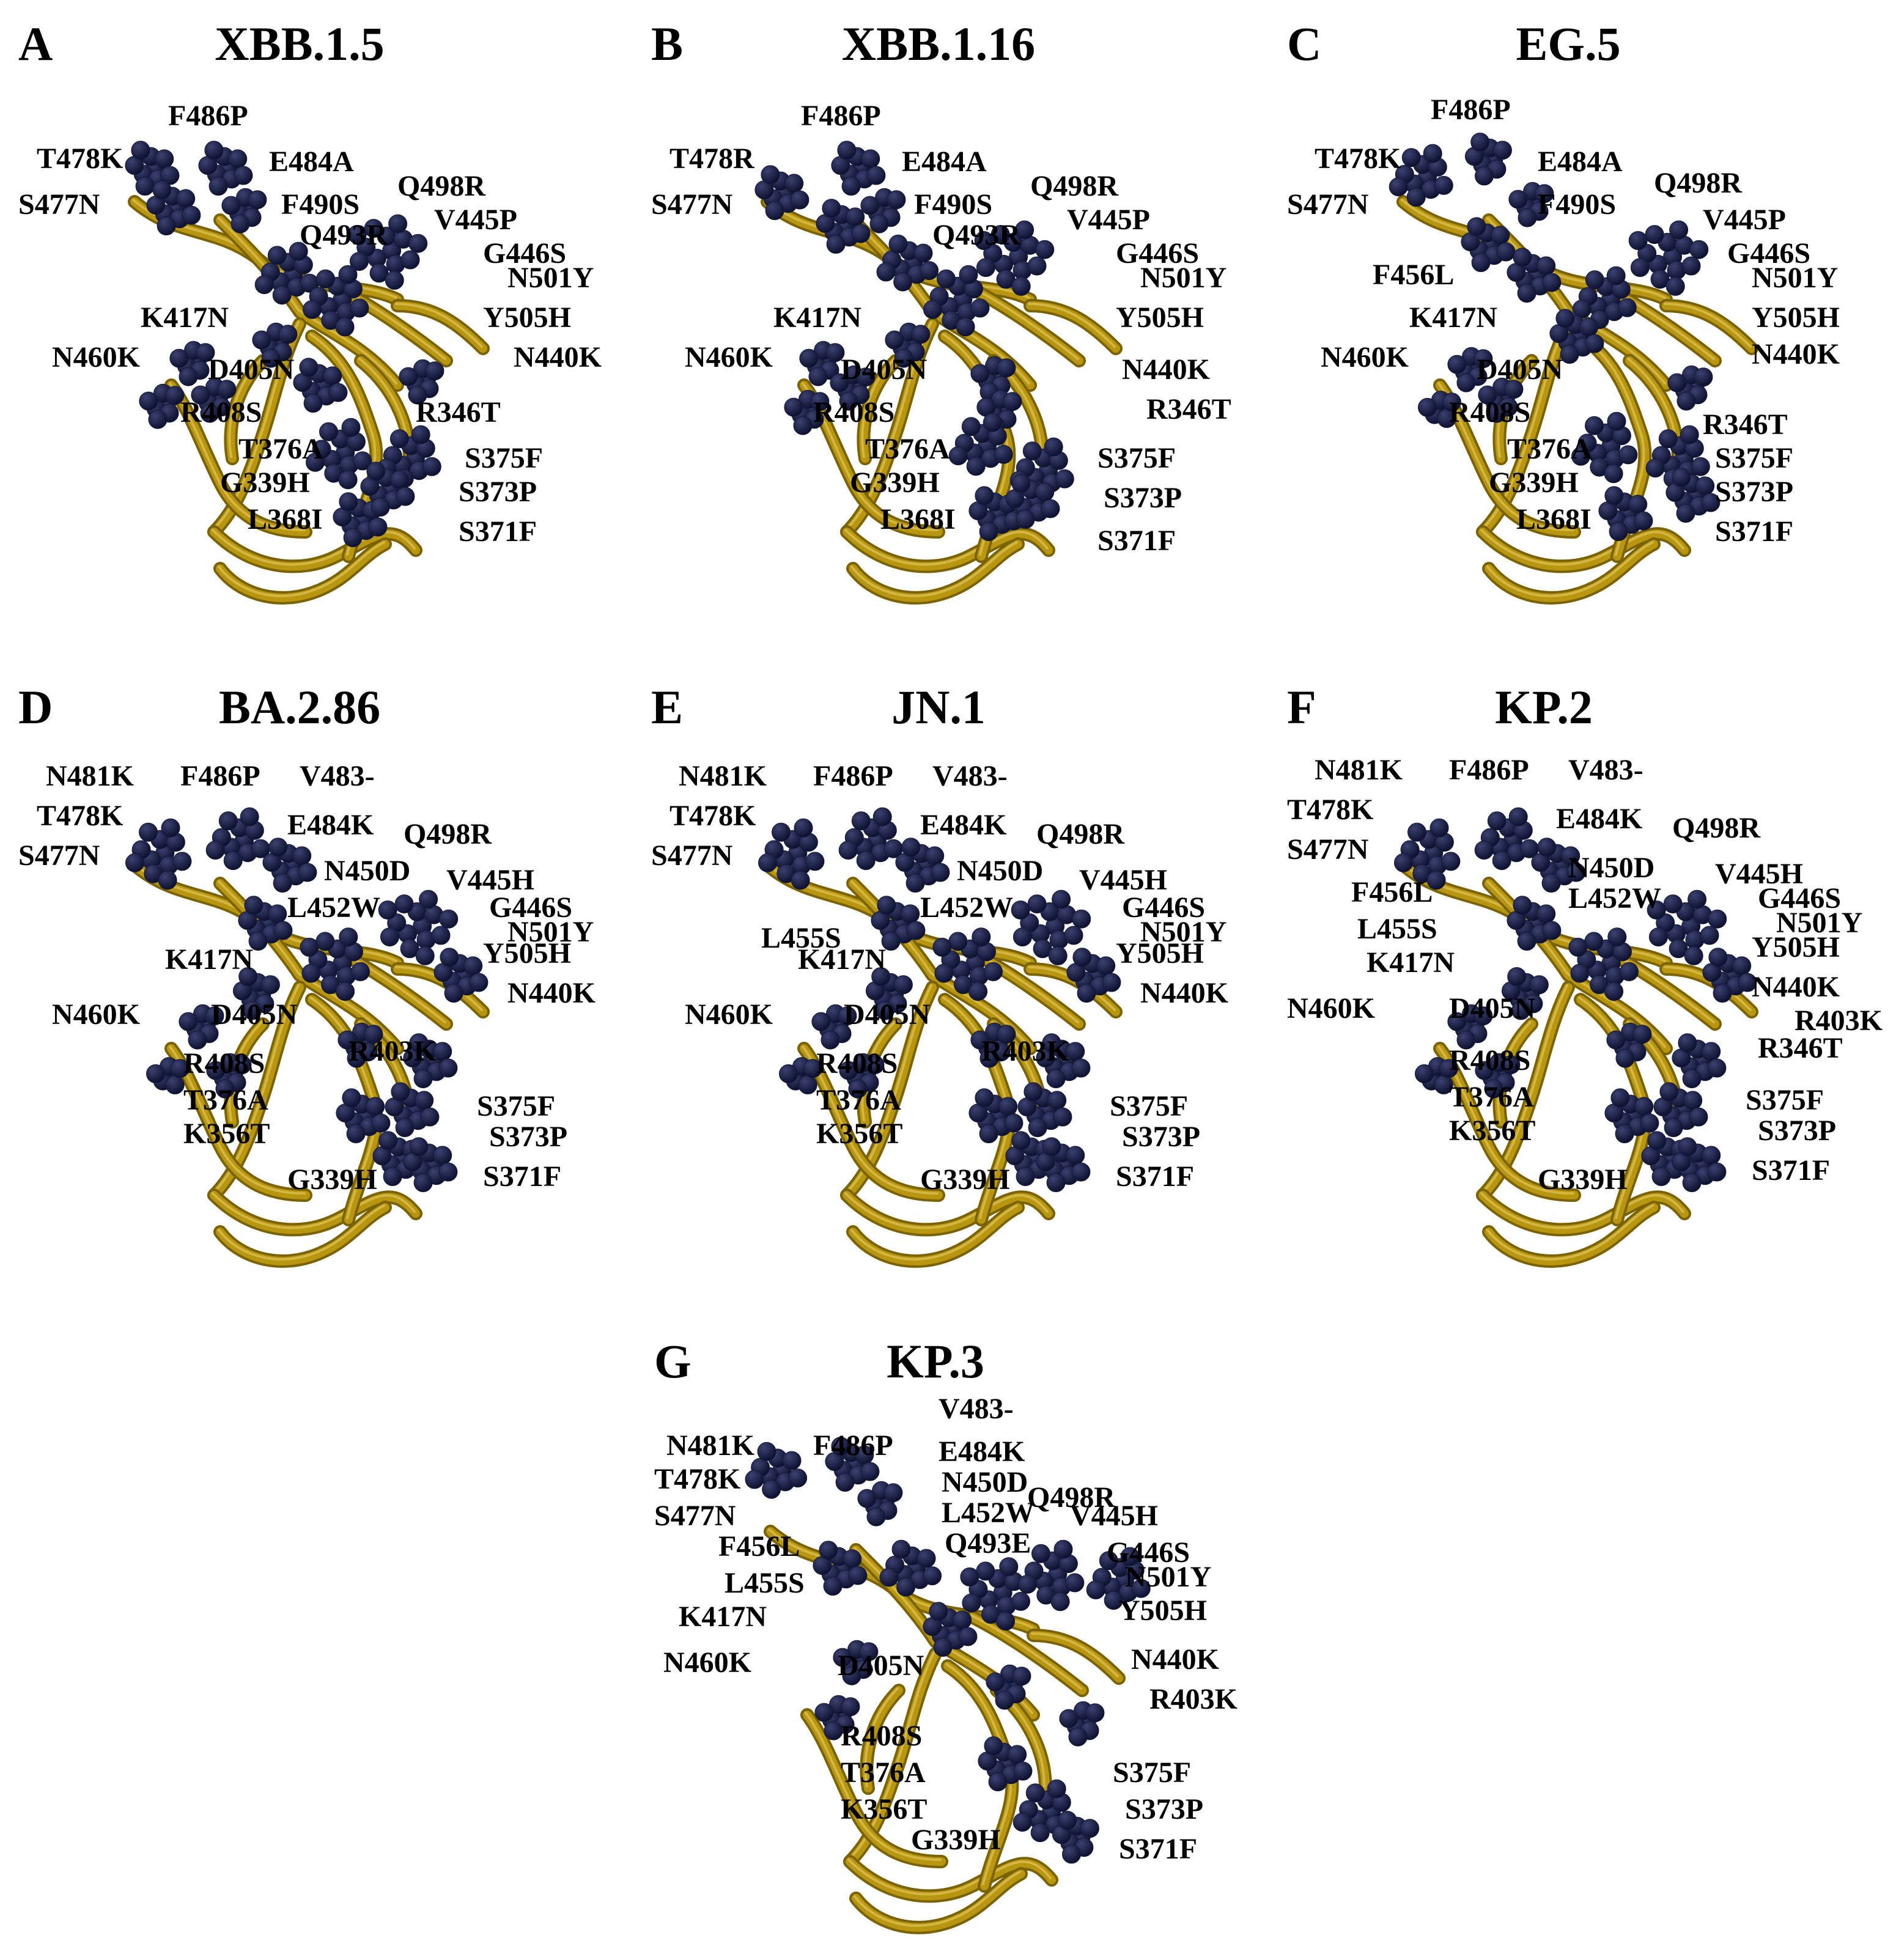  I want to click on mutation-label: D405N, so click(881, 1665).